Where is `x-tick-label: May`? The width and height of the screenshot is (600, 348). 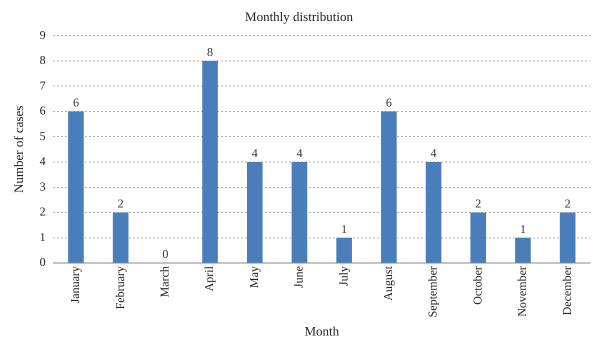 x-tick-label: May is located at coordinates (253, 277).